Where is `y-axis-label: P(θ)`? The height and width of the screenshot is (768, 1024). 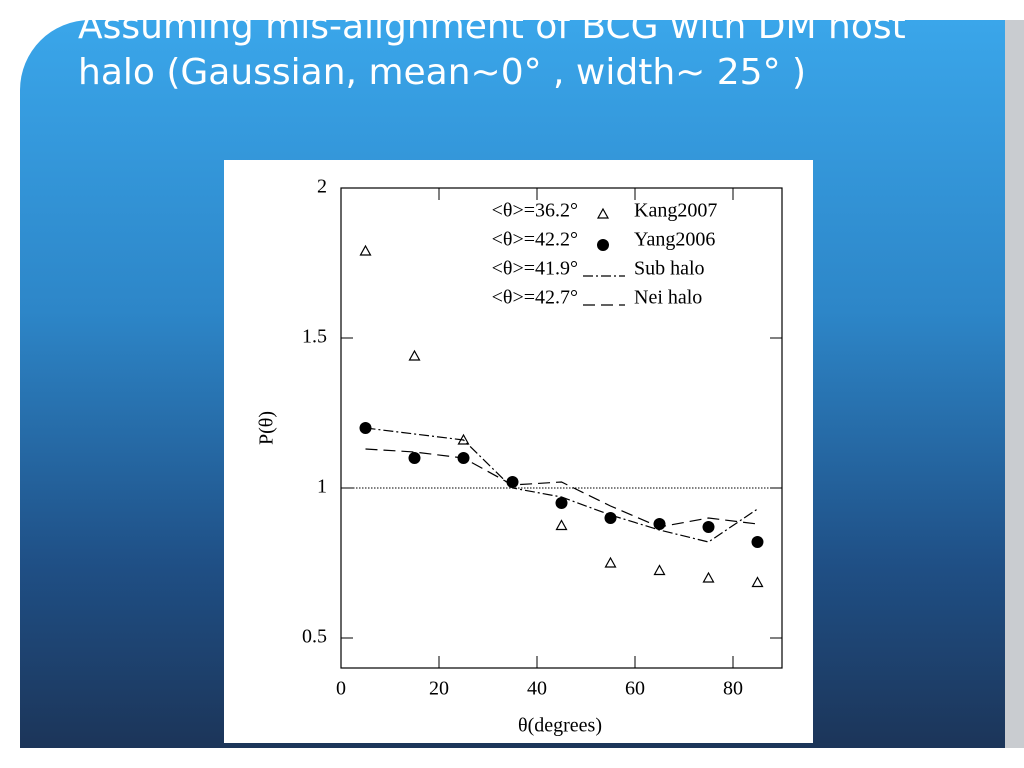 y-axis-label: P(θ) is located at coordinates (267, 428).